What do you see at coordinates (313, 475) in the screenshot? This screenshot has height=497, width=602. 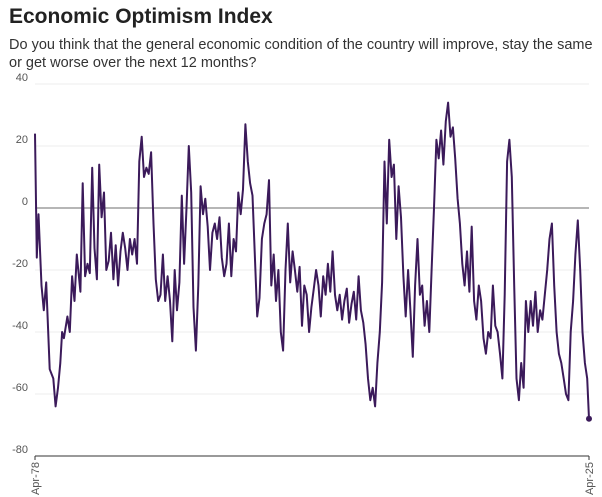 I see `x-axis: Apr-78 Apr-25` at bounding box center [313, 475].